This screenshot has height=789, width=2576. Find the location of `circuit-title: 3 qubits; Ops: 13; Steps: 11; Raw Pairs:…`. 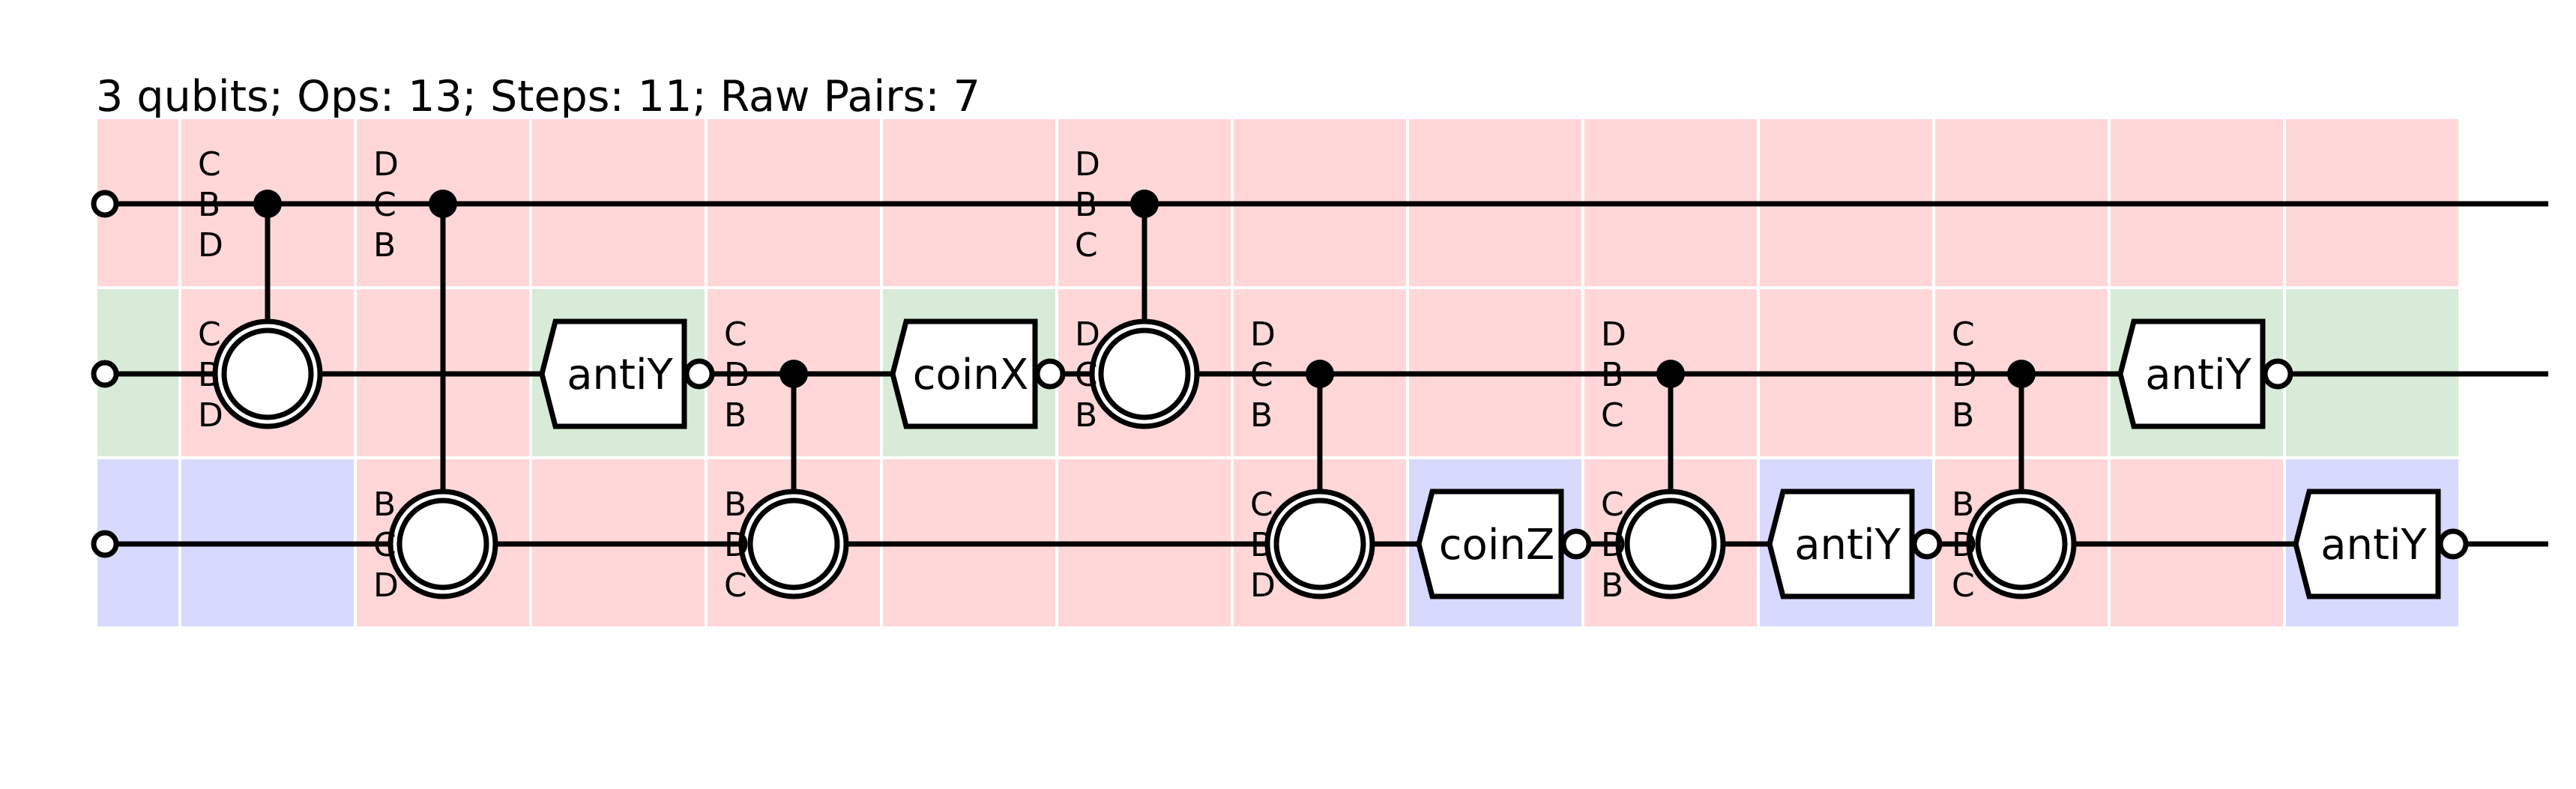

circuit-title: 3 qubits; Ops: 13; Steps: 11; Raw Pairs:… is located at coordinates (538, 96).